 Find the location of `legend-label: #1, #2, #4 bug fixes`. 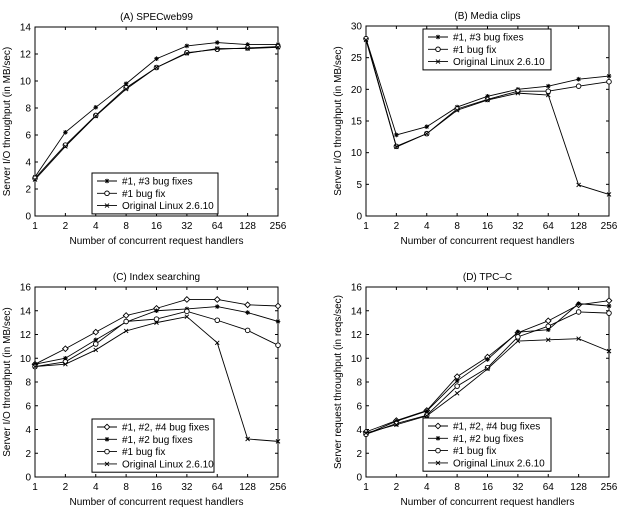

legend-label: #1, #2, #4 bug fixes is located at coordinates (165, 428).